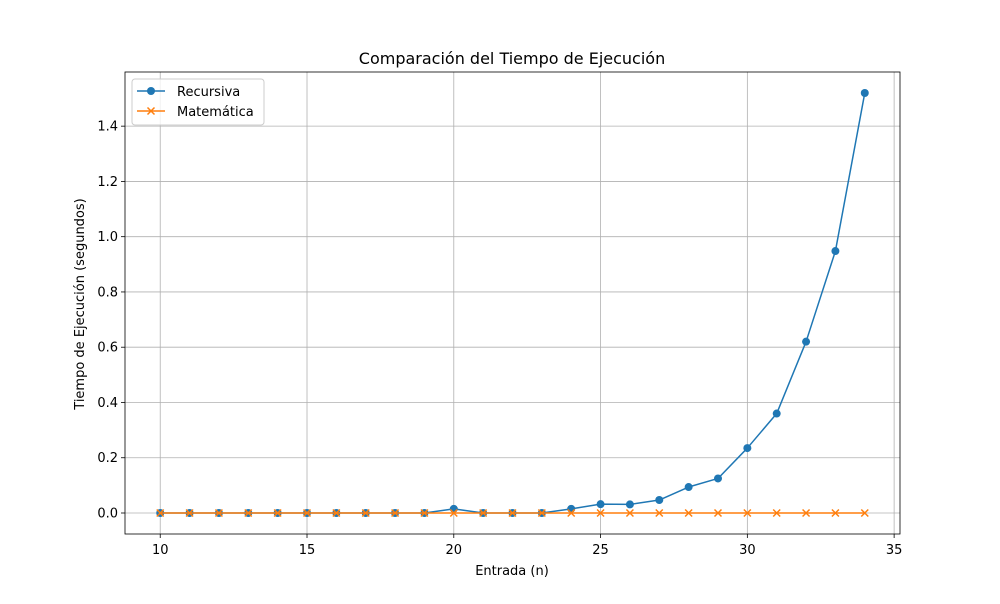 The height and width of the screenshot is (604, 1000). I want to click on legend-label-matematica: Matemática, so click(215, 112).